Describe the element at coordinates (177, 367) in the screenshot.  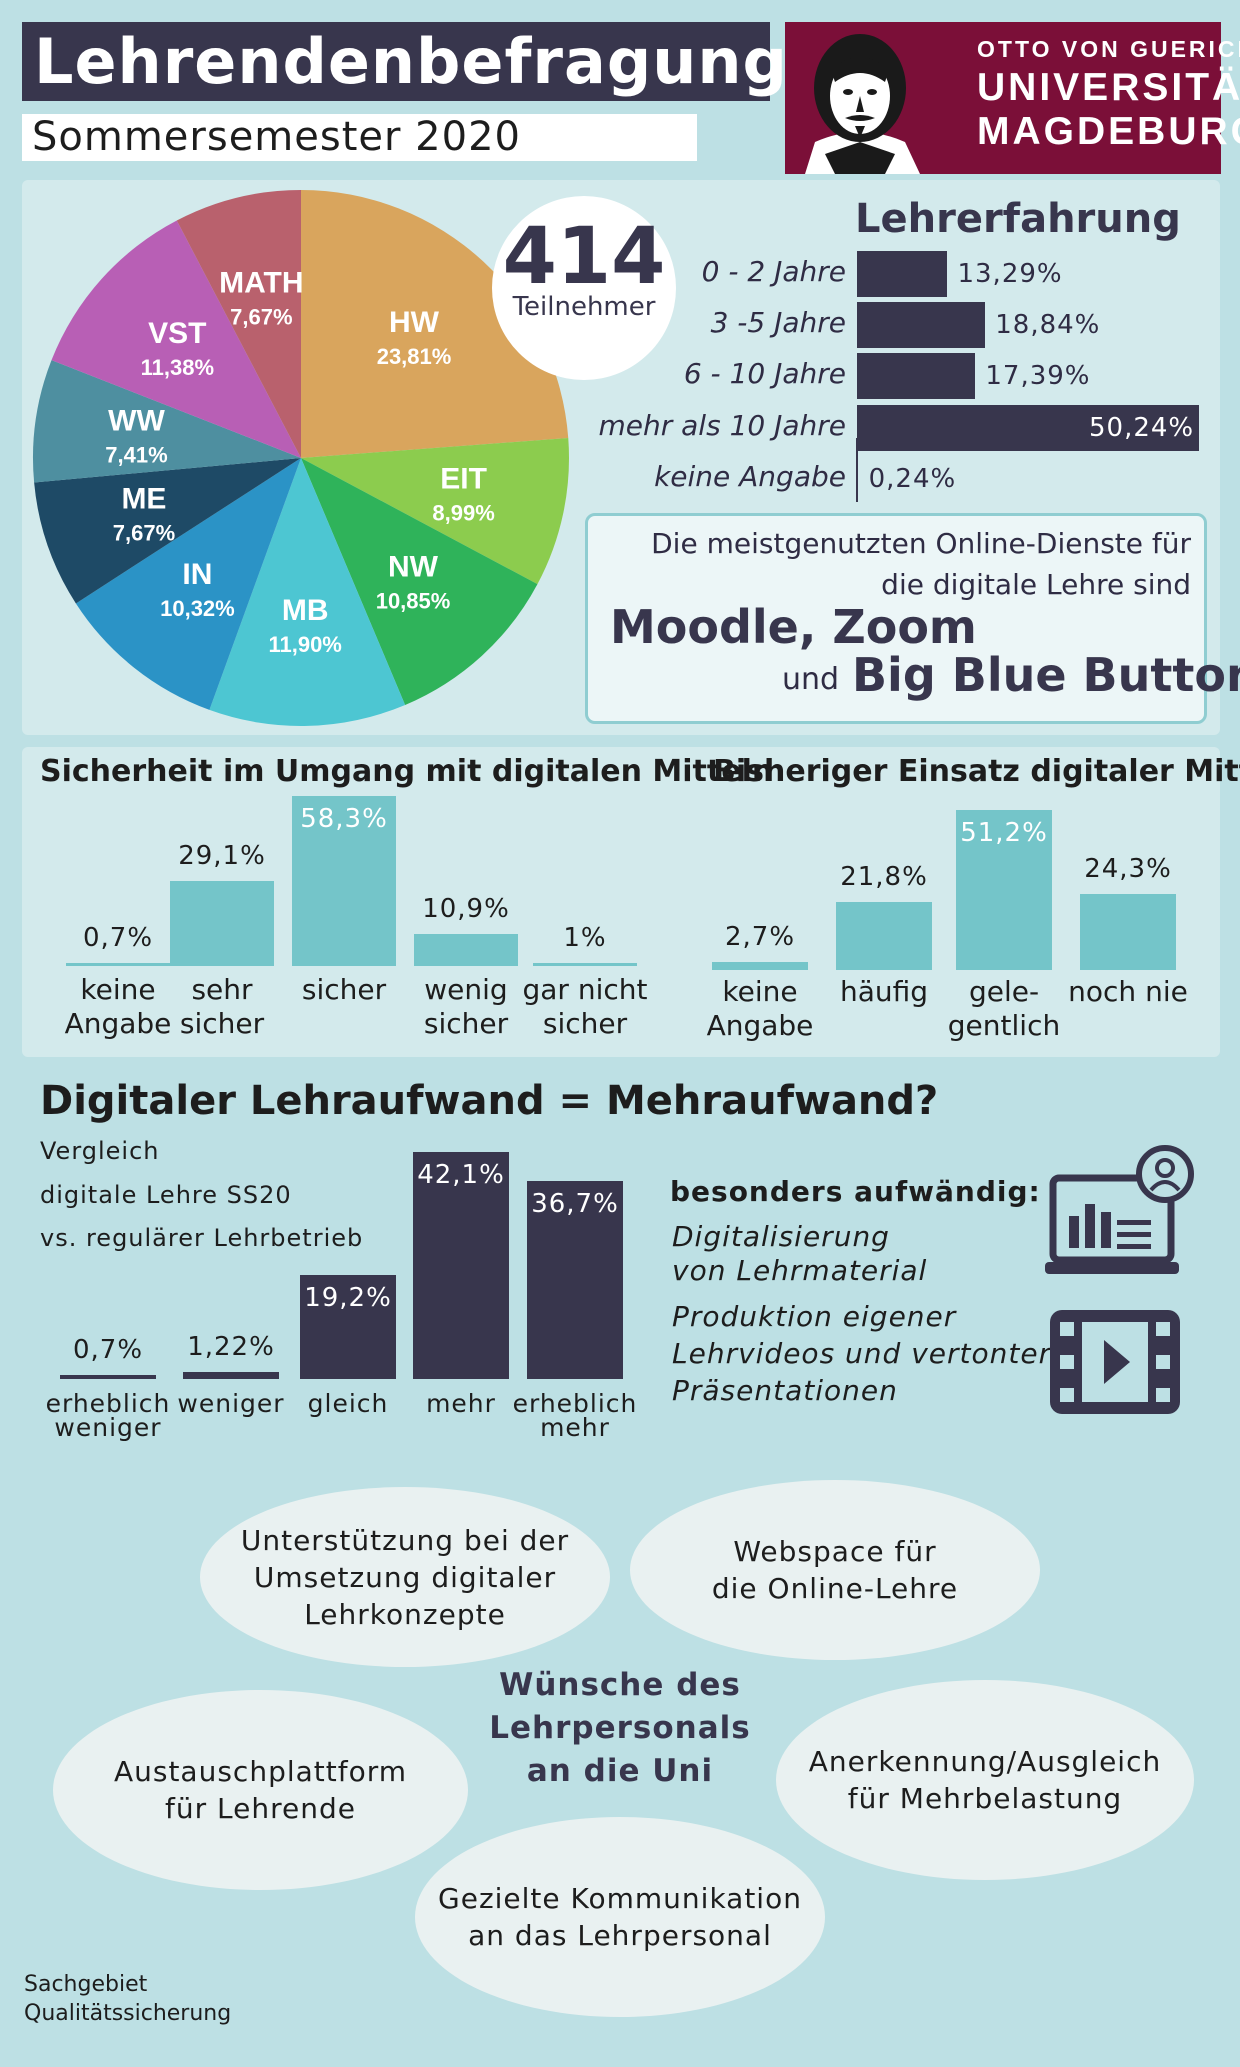
I see `pie-label-value-vst: 11,38%` at that location.